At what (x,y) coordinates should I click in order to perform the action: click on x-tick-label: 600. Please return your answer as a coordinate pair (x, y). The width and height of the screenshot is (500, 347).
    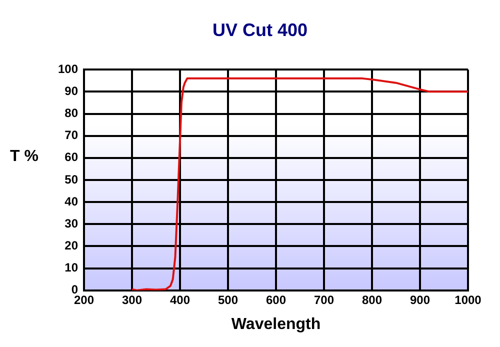
    Looking at the image, I should click on (276, 299).